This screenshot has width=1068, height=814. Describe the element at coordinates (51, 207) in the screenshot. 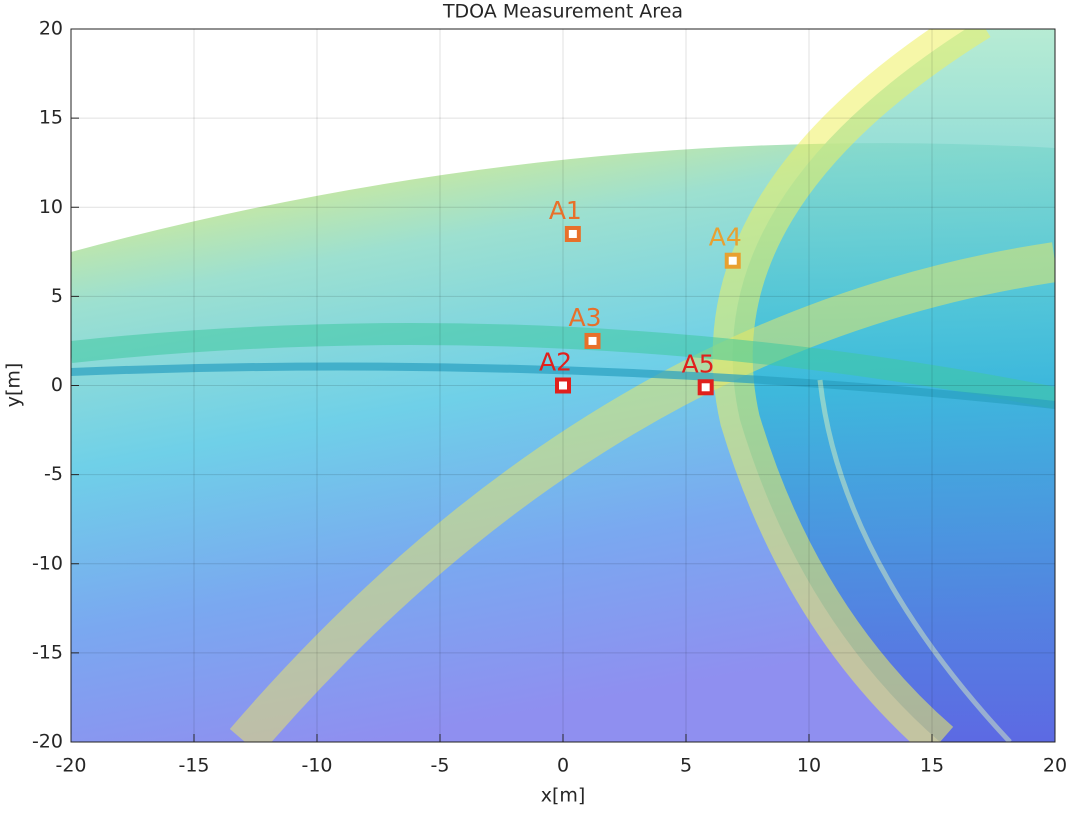

I see `y-tick-label: 10` at that location.